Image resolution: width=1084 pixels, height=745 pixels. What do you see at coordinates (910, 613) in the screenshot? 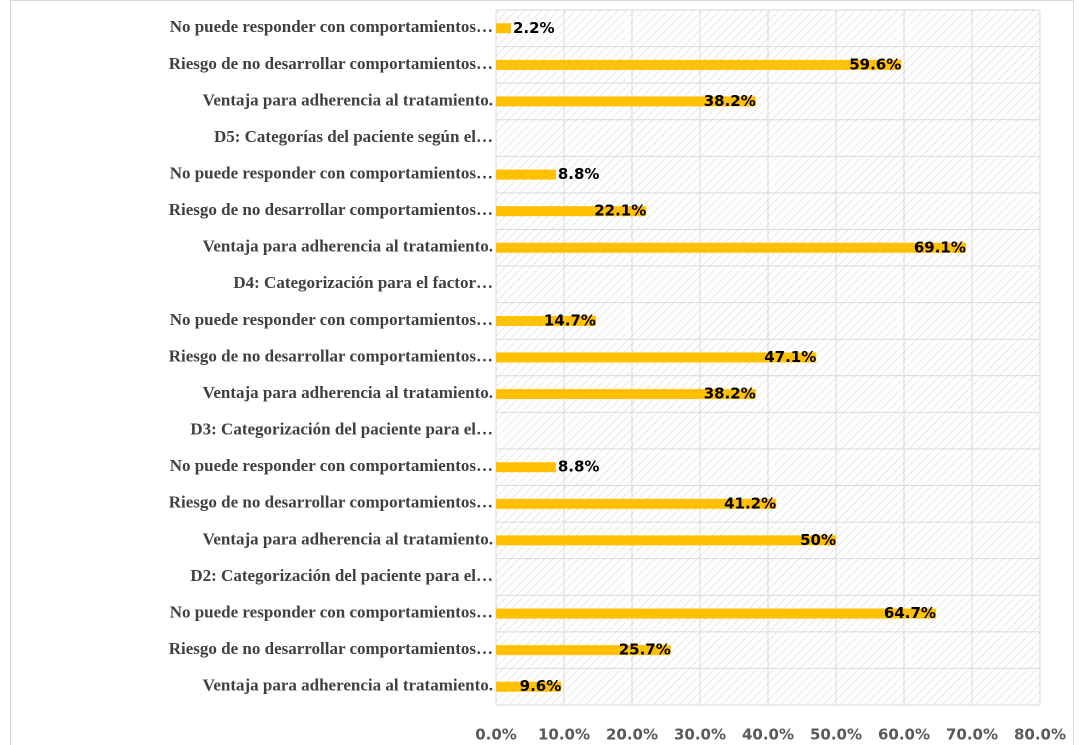
I see `value-label: 64.7%` at bounding box center [910, 613].